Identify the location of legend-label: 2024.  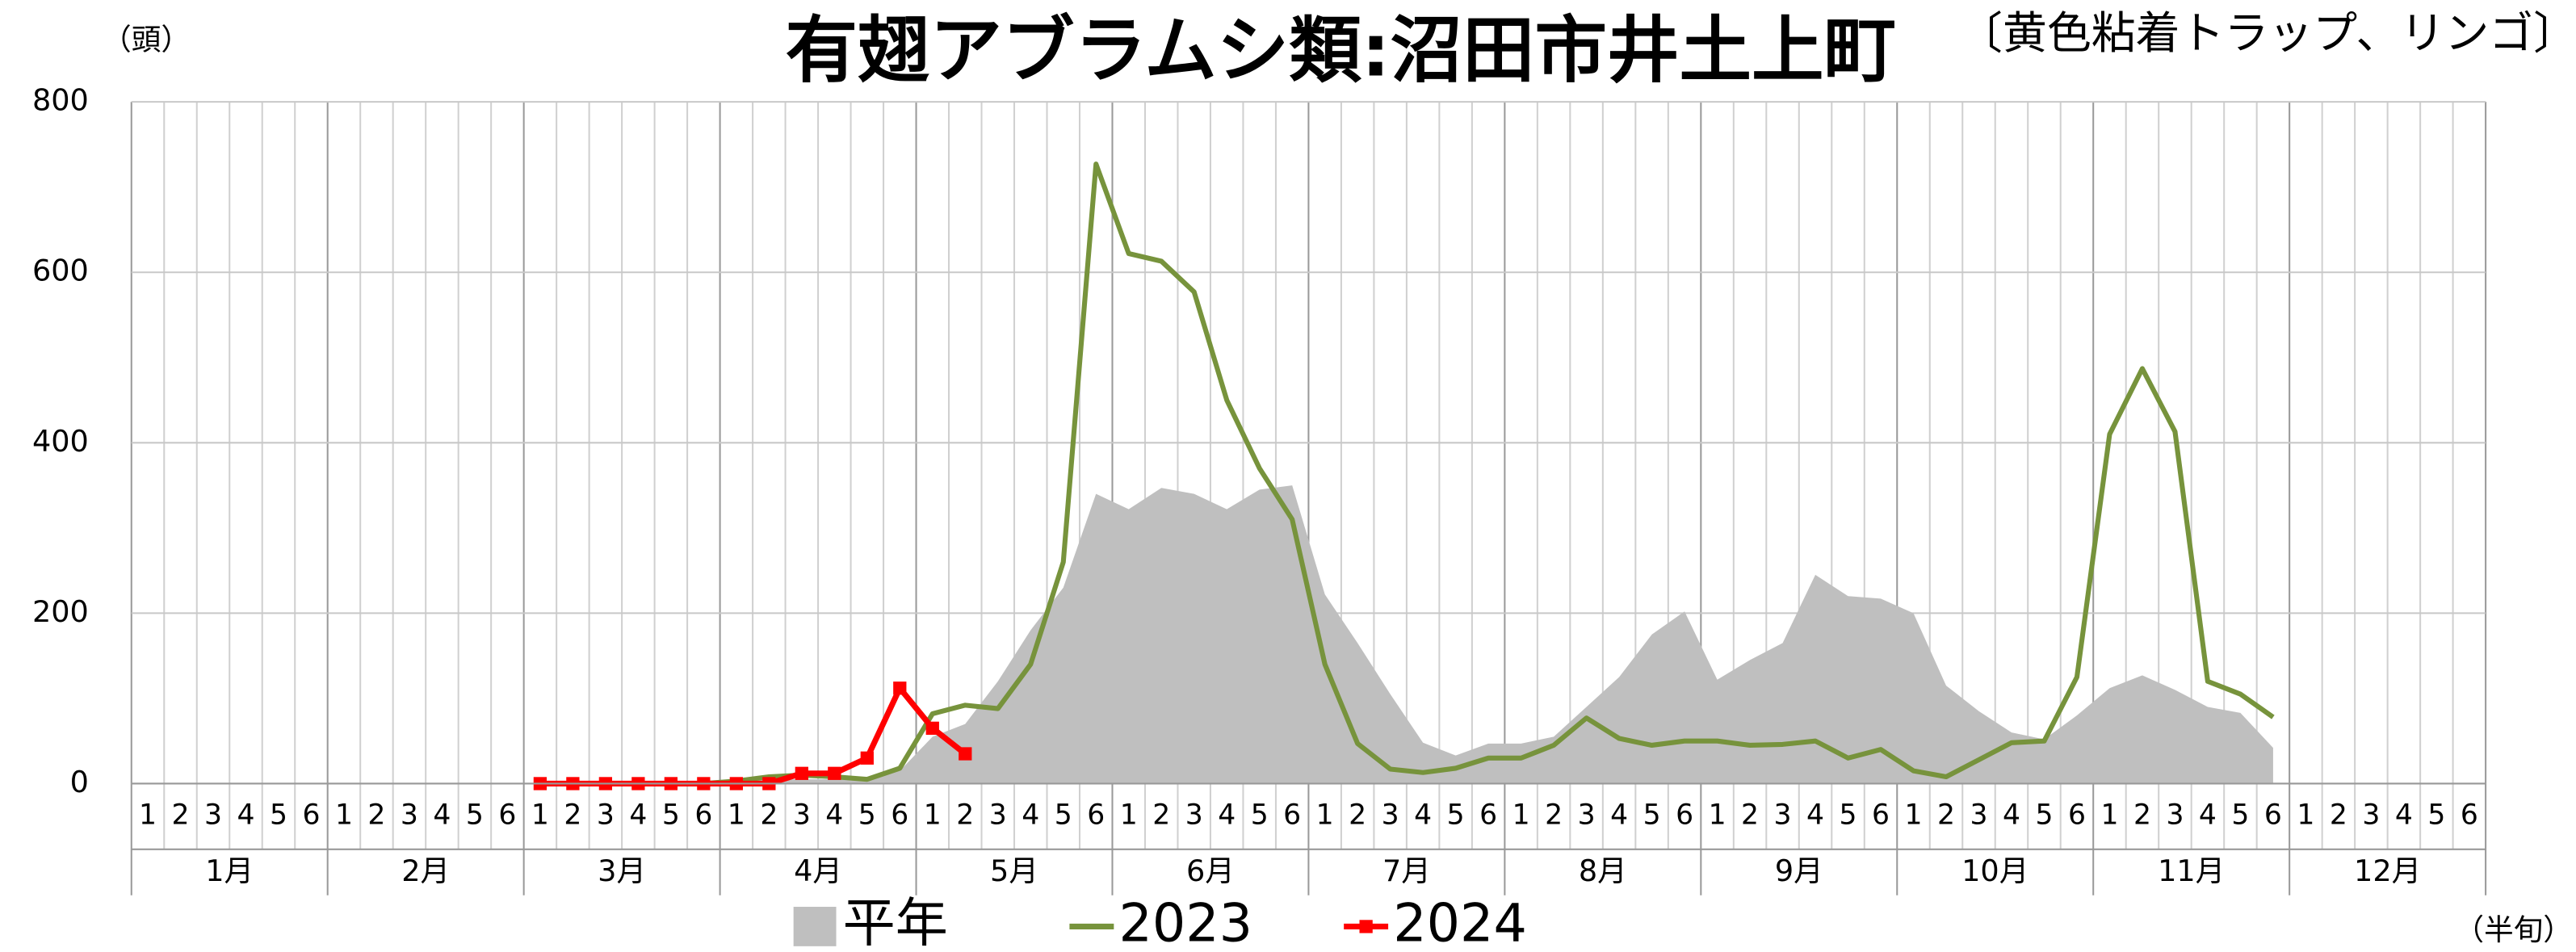
(1460, 923).